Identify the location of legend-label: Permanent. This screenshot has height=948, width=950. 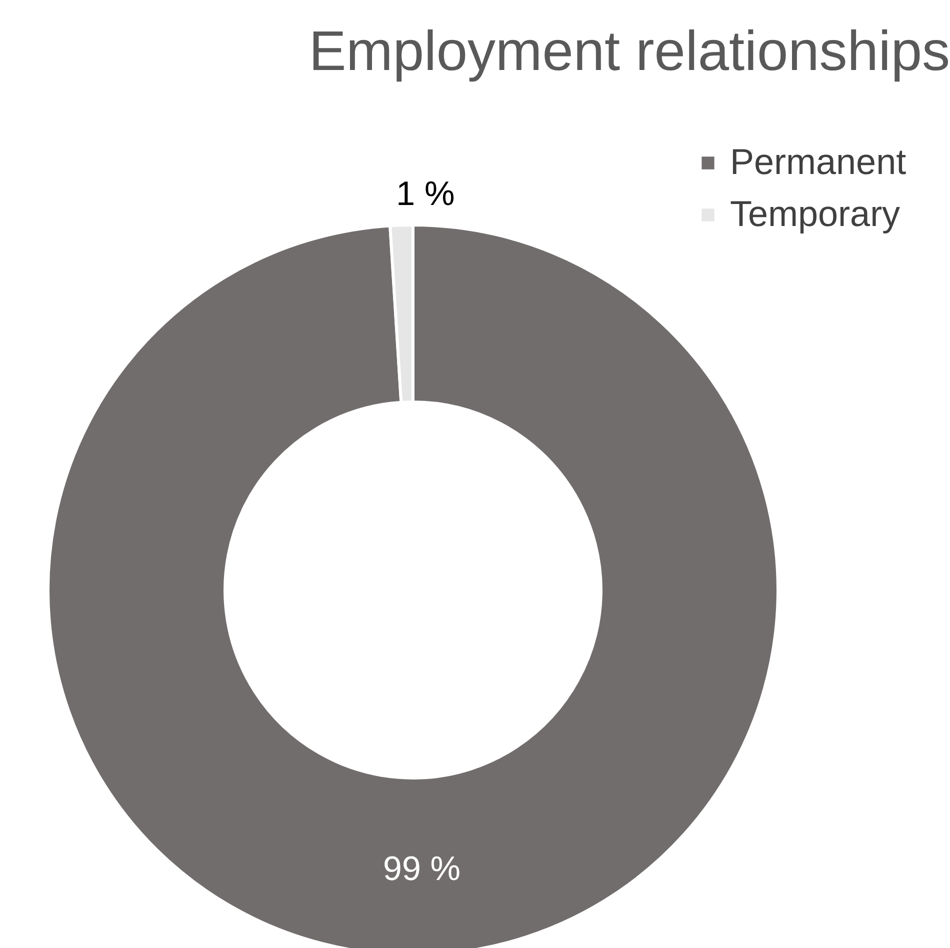
(818, 161).